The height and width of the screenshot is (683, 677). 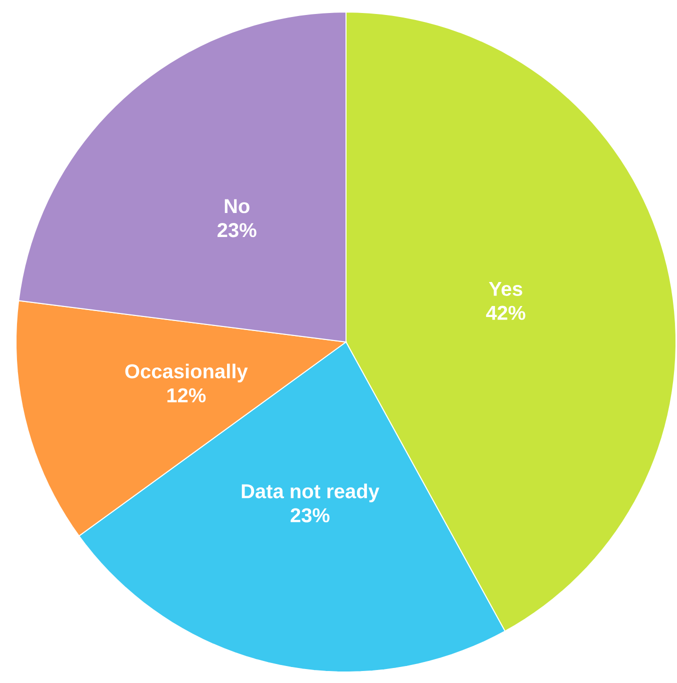 What do you see at coordinates (237, 206) in the screenshot?
I see `slice-label: No` at bounding box center [237, 206].